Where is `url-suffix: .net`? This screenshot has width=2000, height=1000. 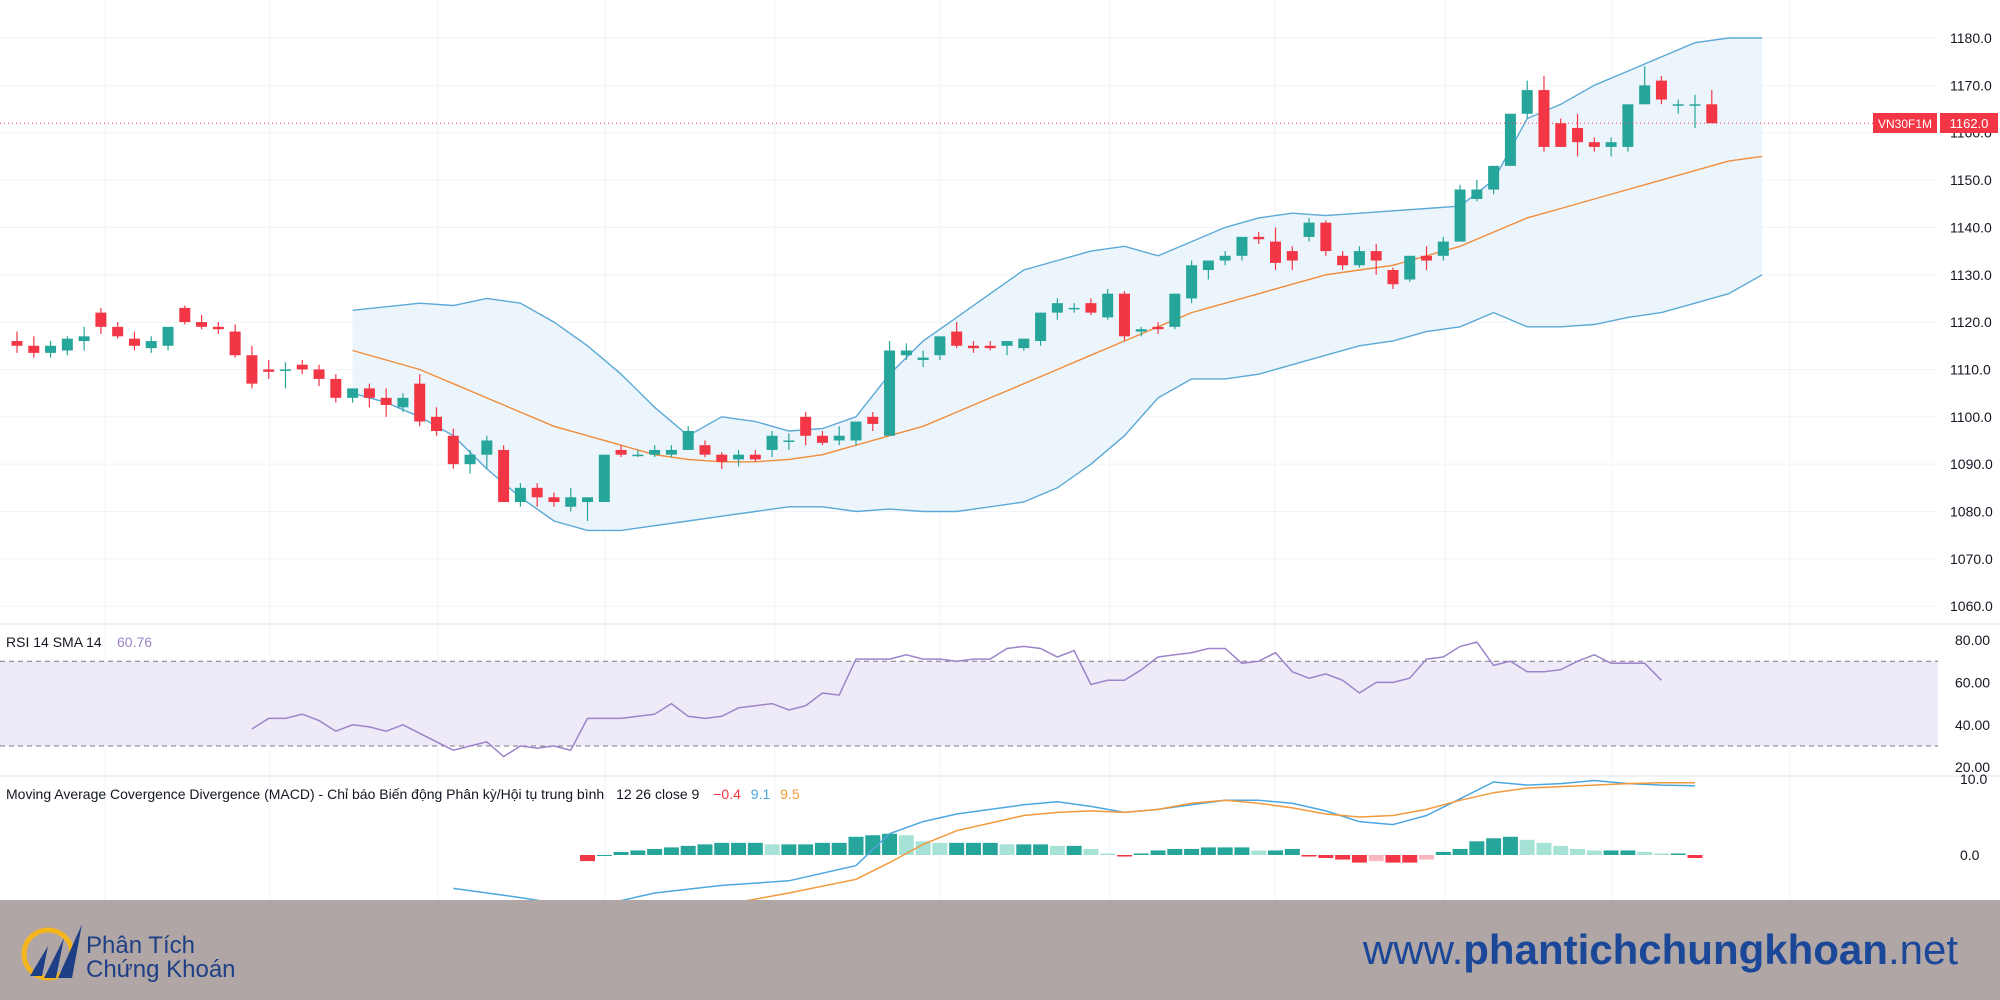
url-suffix: .net is located at coordinates (1922, 949).